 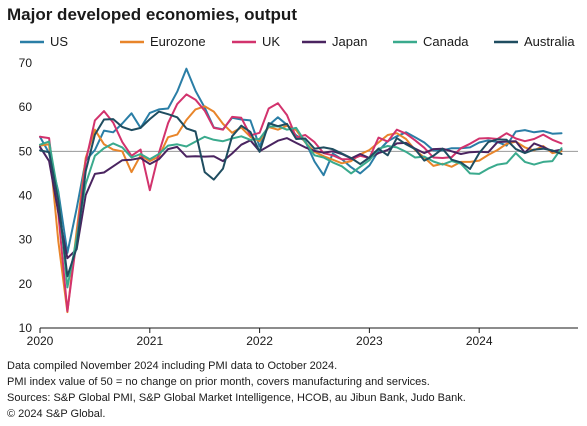 What do you see at coordinates (26, 63) in the screenshot?
I see `y-tick-label: 70` at bounding box center [26, 63].